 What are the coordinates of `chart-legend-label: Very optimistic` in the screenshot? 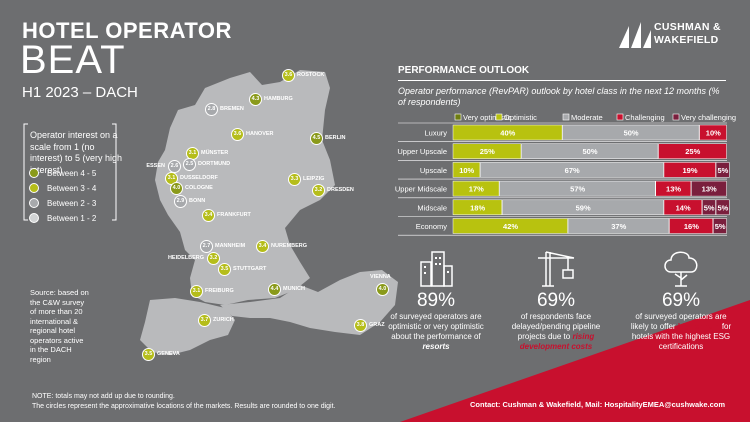 It's located at (487, 117).